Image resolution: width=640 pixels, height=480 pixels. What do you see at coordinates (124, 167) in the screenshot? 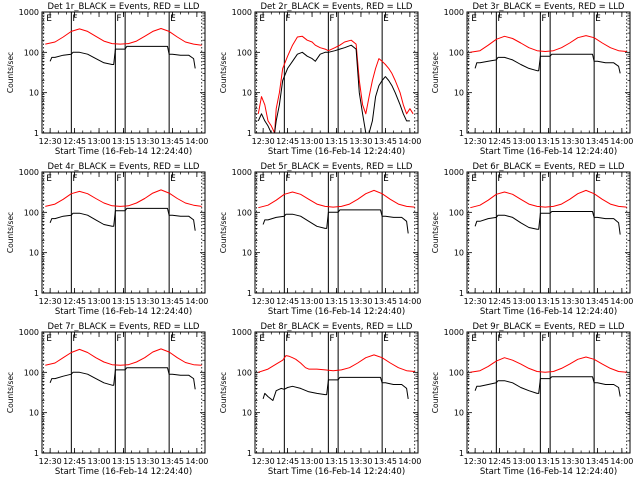
I see `panel-title: Det 4r_BLACK = Events, RED = LLD` at bounding box center [124, 167].